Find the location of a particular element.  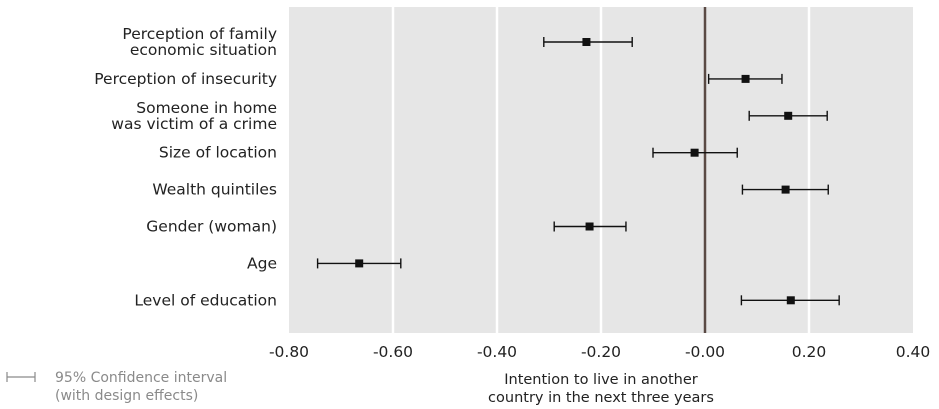

x-tick-label: -0.40 is located at coordinates (497, 352).